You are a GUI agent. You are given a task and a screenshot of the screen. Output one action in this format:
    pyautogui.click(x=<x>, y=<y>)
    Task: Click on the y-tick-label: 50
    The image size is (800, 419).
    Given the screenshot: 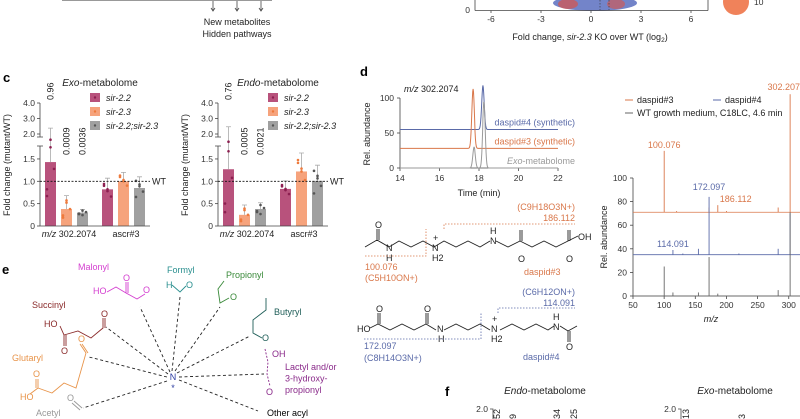 What is the action you would take?
    pyautogui.click(x=390, y=133)
    